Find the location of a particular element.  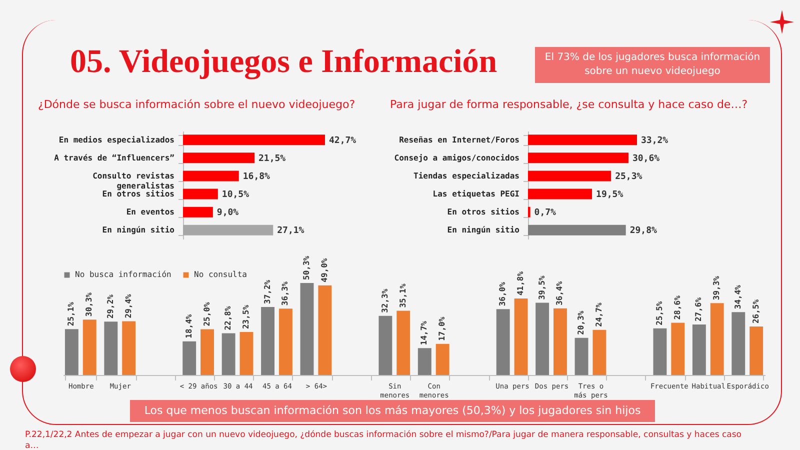

y-tick-label: En medios especializados is located at coordinates (116, 139).